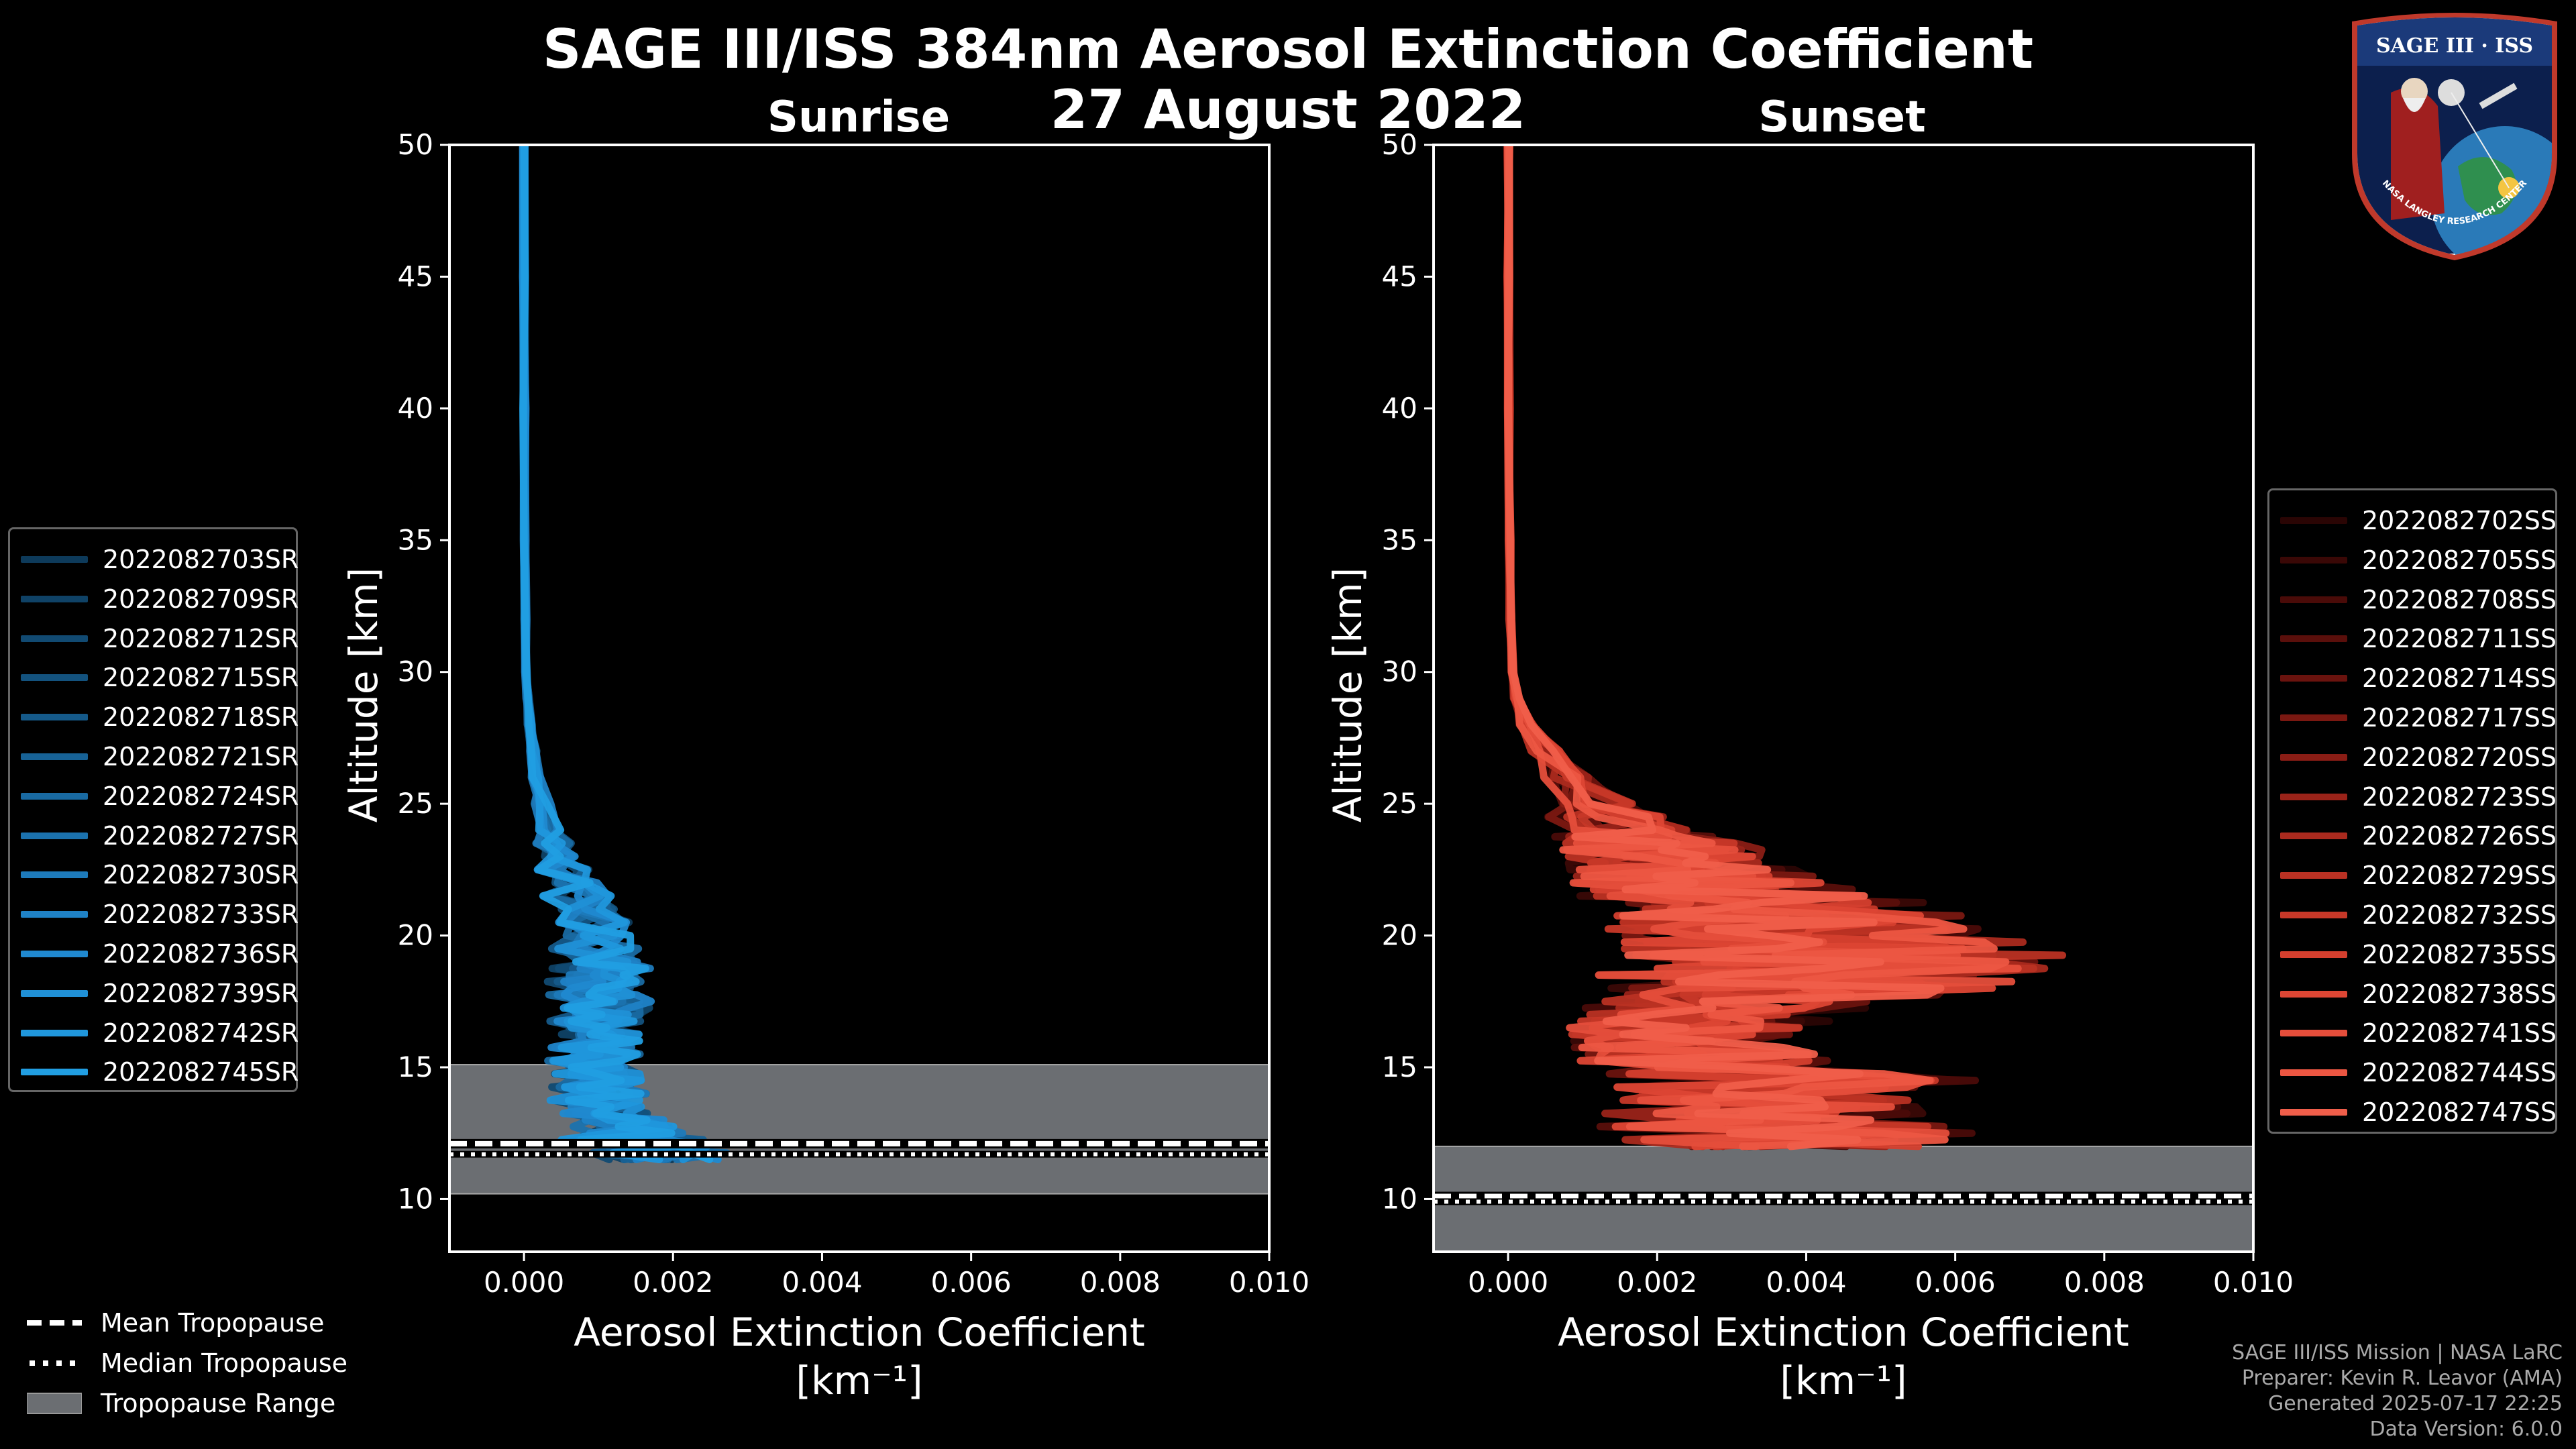  What do you see at coordinates (2402, 1378) in the screenshot?
I see `credit-preparer: Preparer: Kevin R. Leavor (AMA)` at bounding box center [2402, 1378].